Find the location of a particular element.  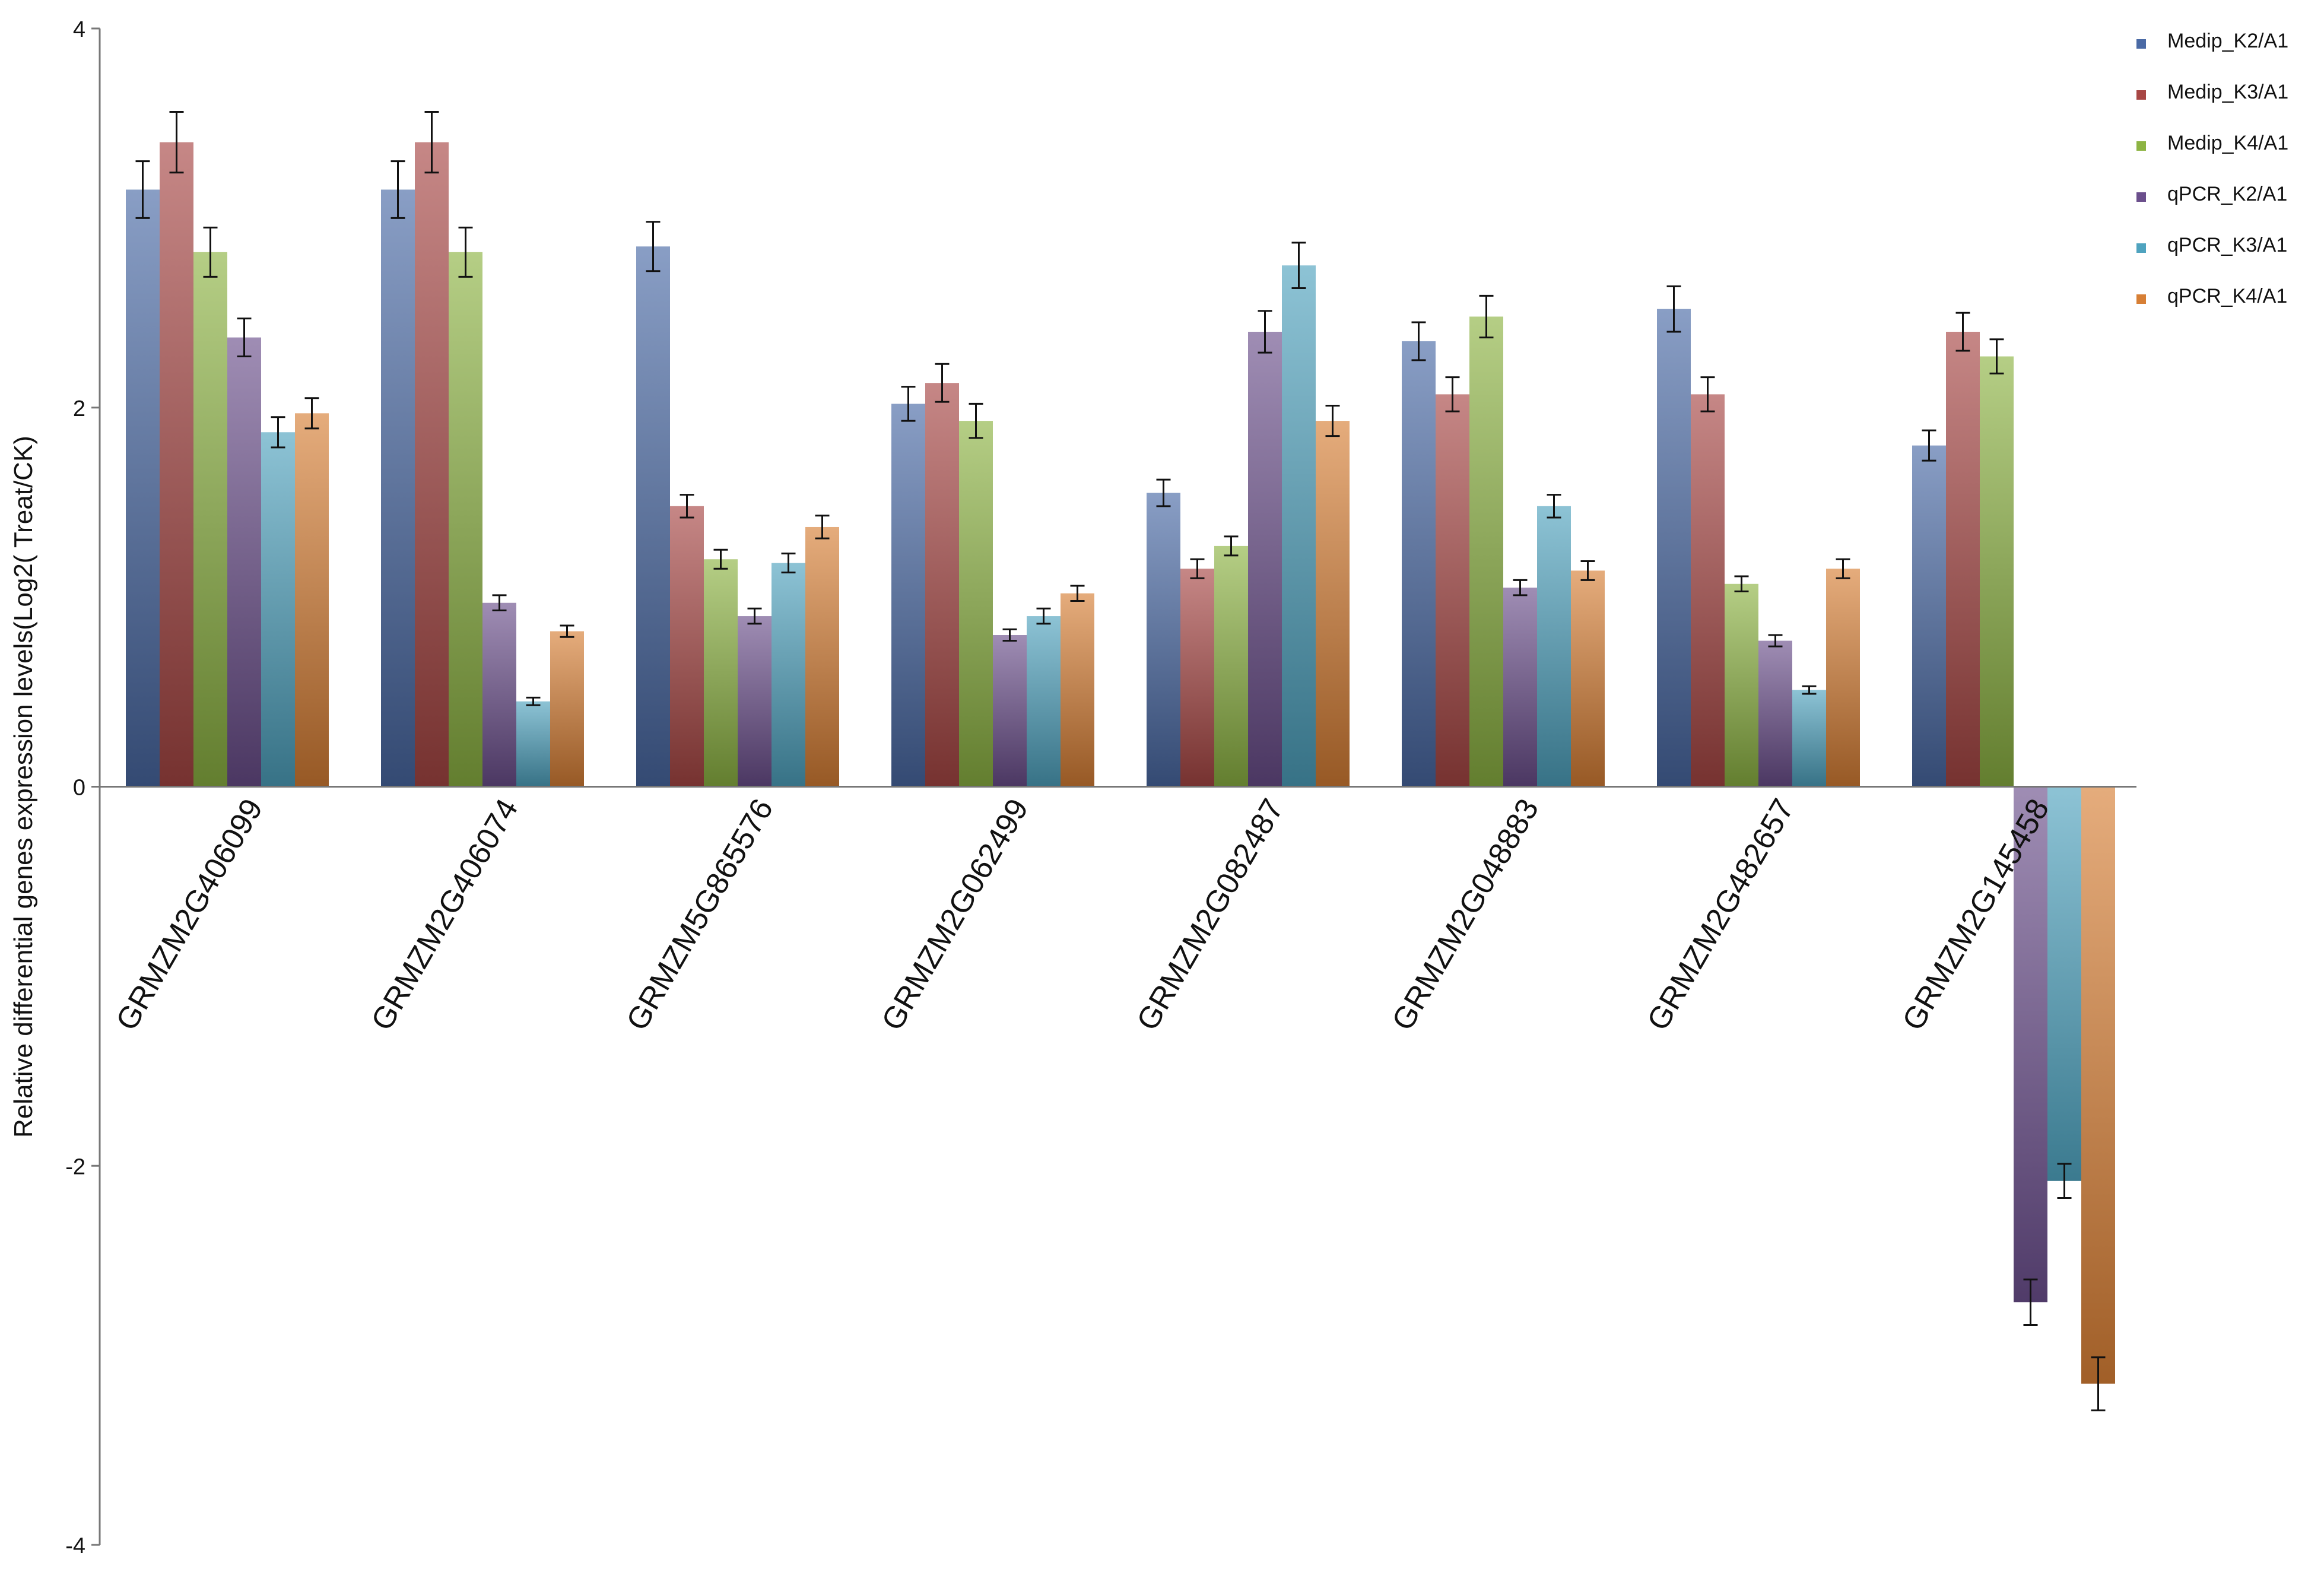

y-tick-label: -4 is located at coordinates (75, 1546).